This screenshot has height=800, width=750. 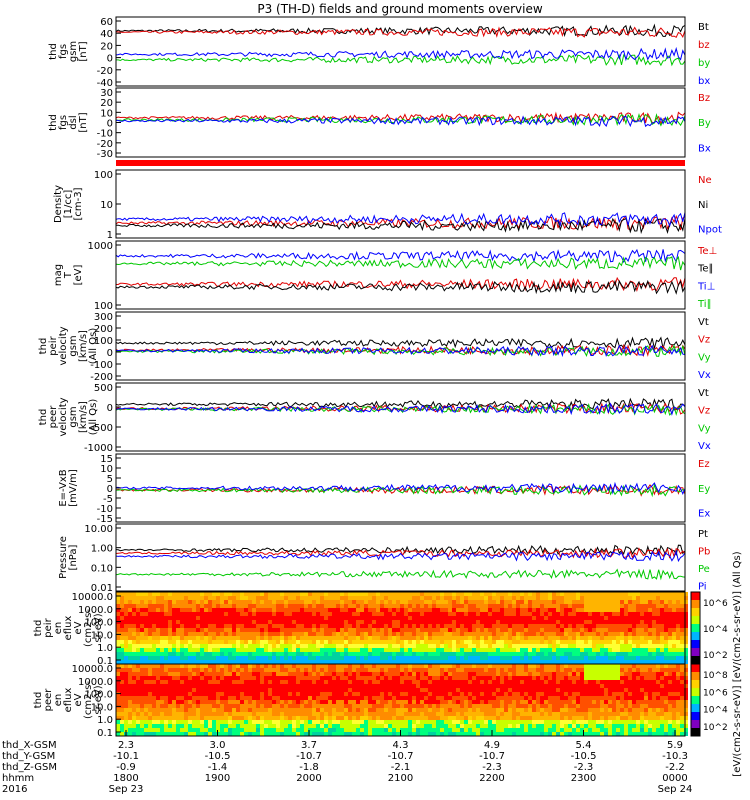 What do you see at coordinates (400, 226) in the screenshot?
I see `series-line-Ni` at bounding box center [400, 226].